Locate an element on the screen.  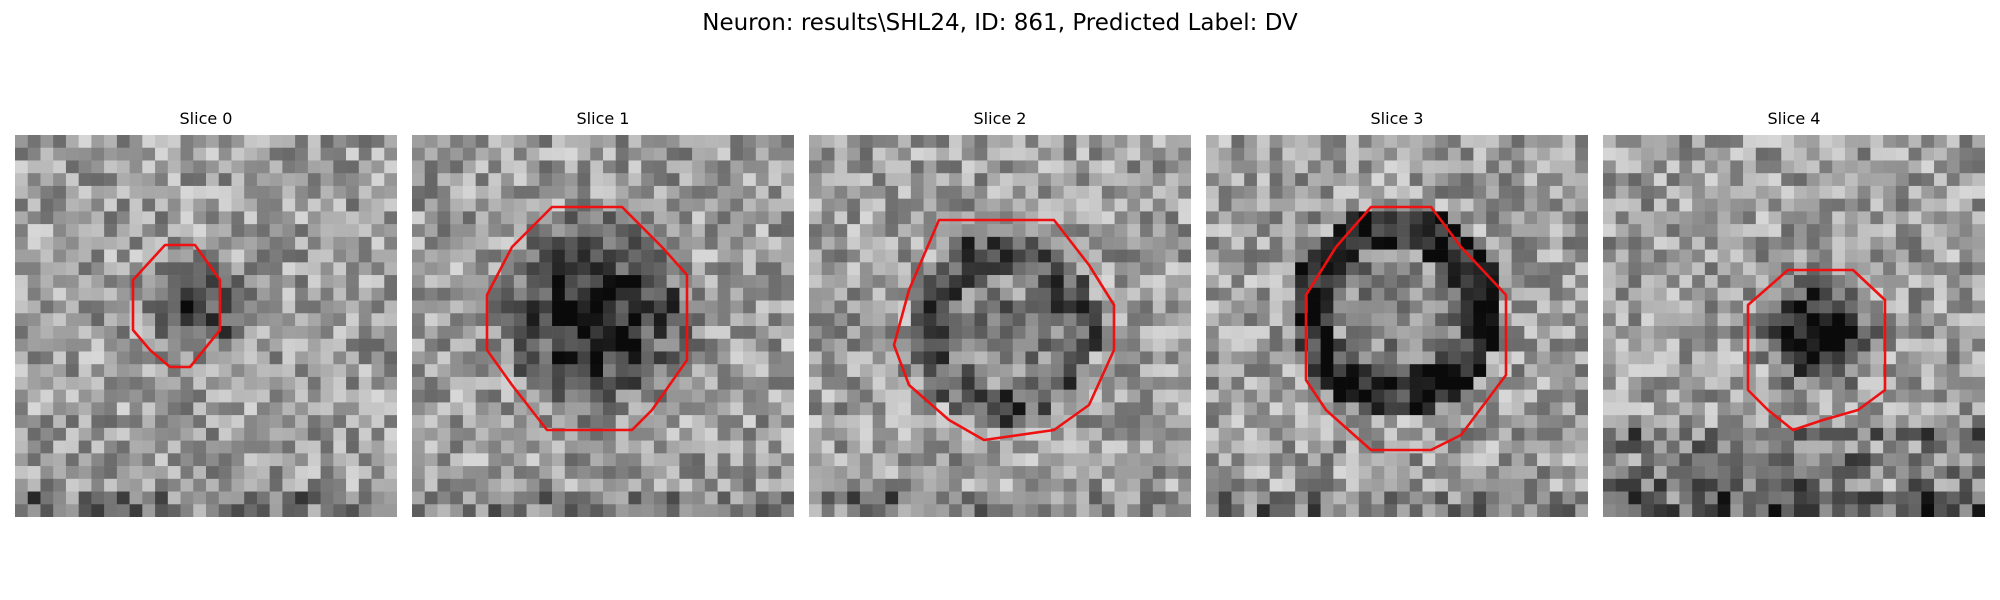
slice-panel-3: Slice 3 is located at coordinates (1397, 318).